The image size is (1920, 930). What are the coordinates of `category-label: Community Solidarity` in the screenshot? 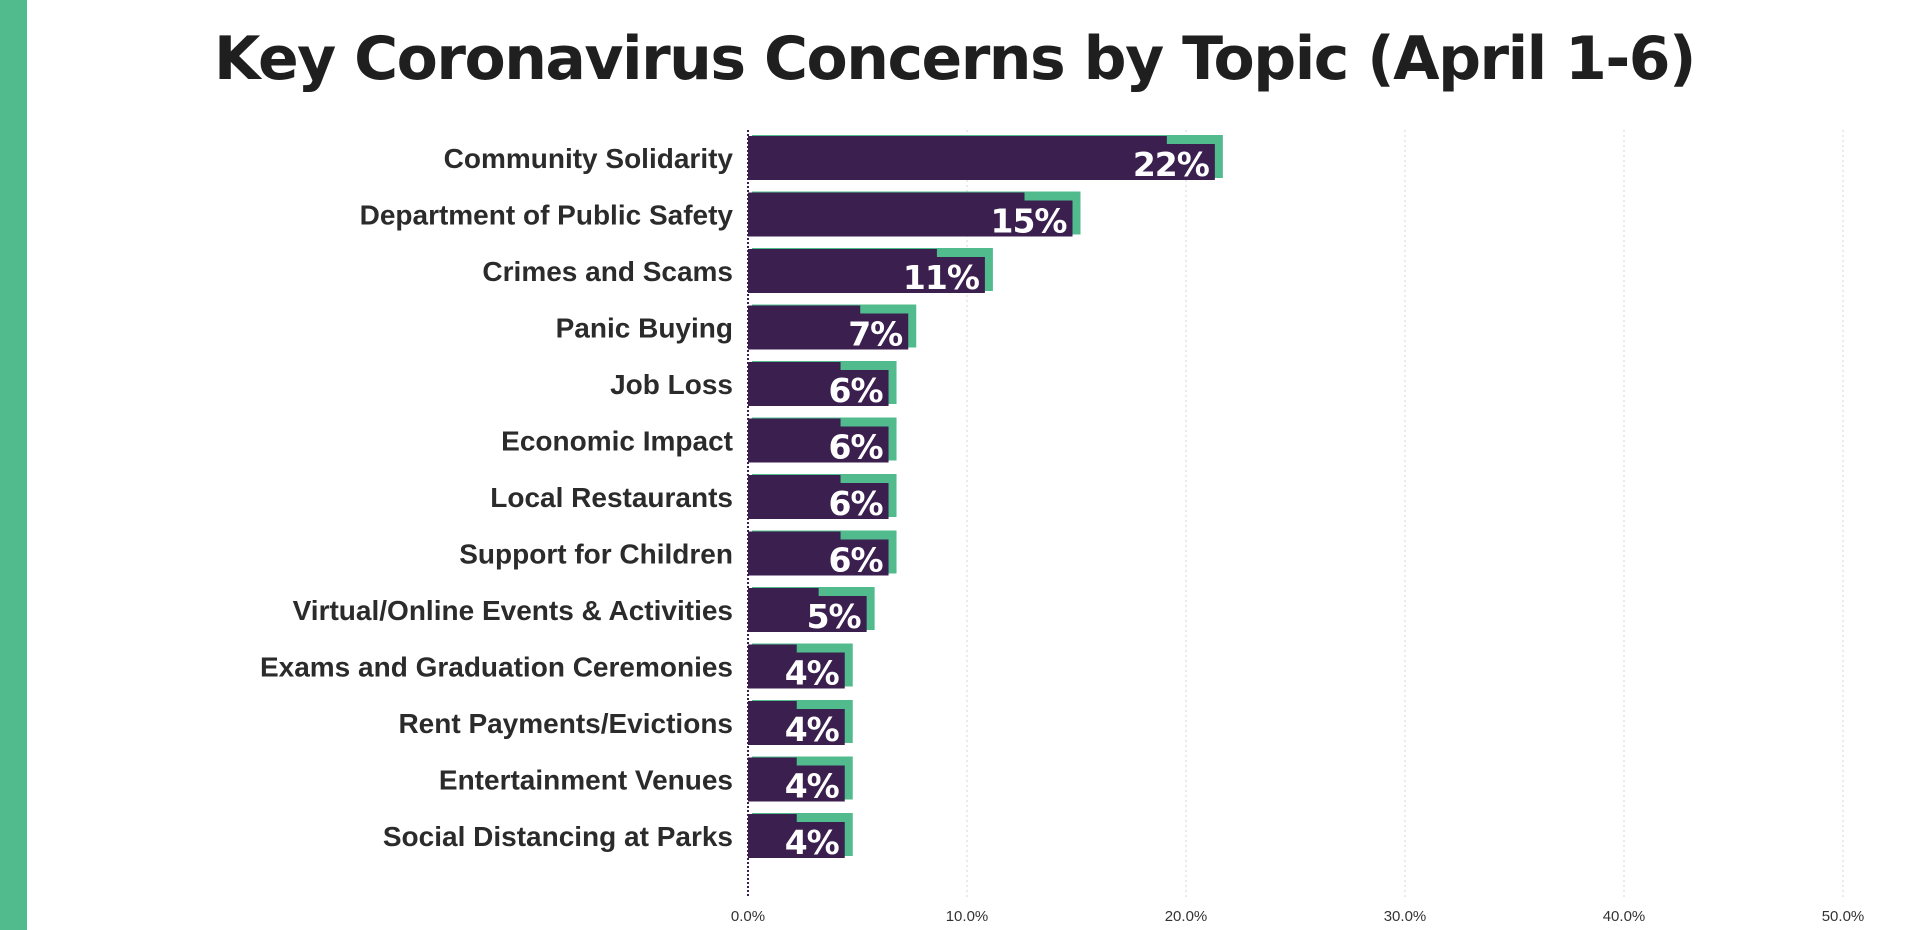 It's located at (589, 158).